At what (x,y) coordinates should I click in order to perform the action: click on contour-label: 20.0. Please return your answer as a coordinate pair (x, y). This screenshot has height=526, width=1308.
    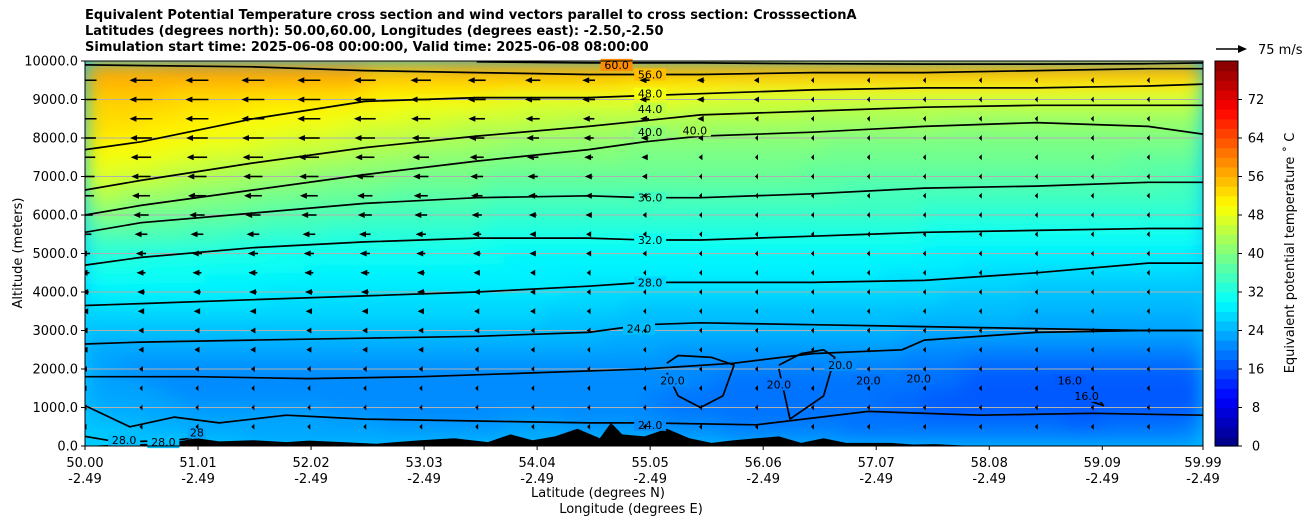
    Looking at the image, I should click on (868, 381).